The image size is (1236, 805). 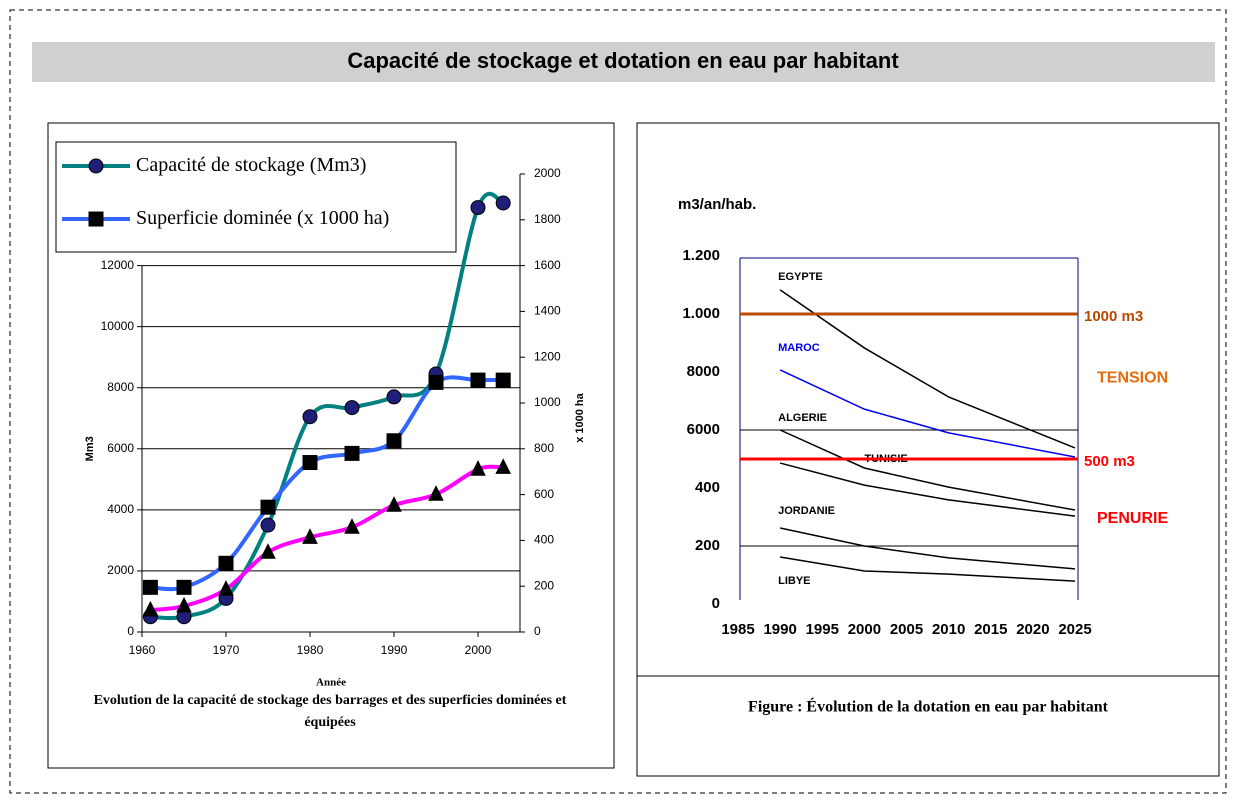 What do you see at coordinates (547, 265) in the screenshot?
I see `y2-tick-label: 1600` at bounding box center [547, 265].